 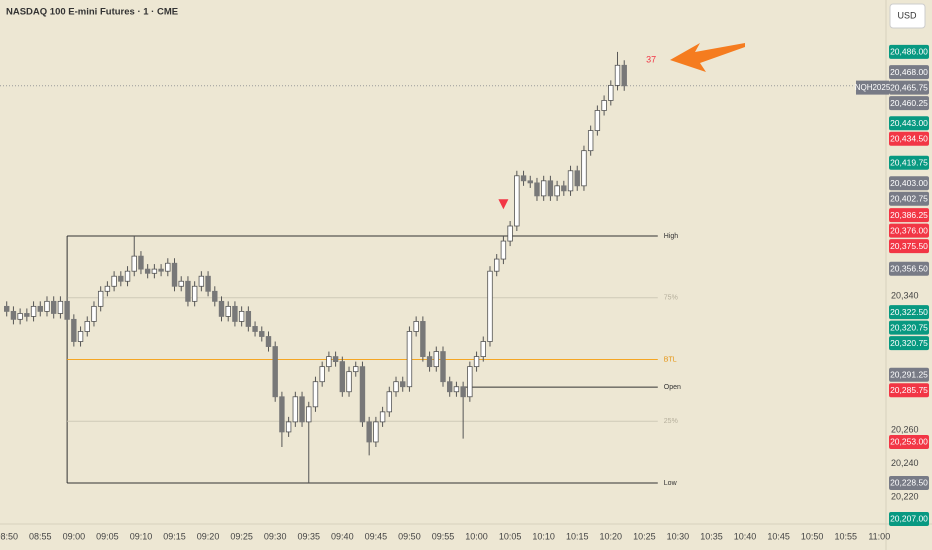 What do you see at coordinates (905, 430) in the screenshot?
I see `y-tick-label: 20,260` at bounding box center [905, 430].